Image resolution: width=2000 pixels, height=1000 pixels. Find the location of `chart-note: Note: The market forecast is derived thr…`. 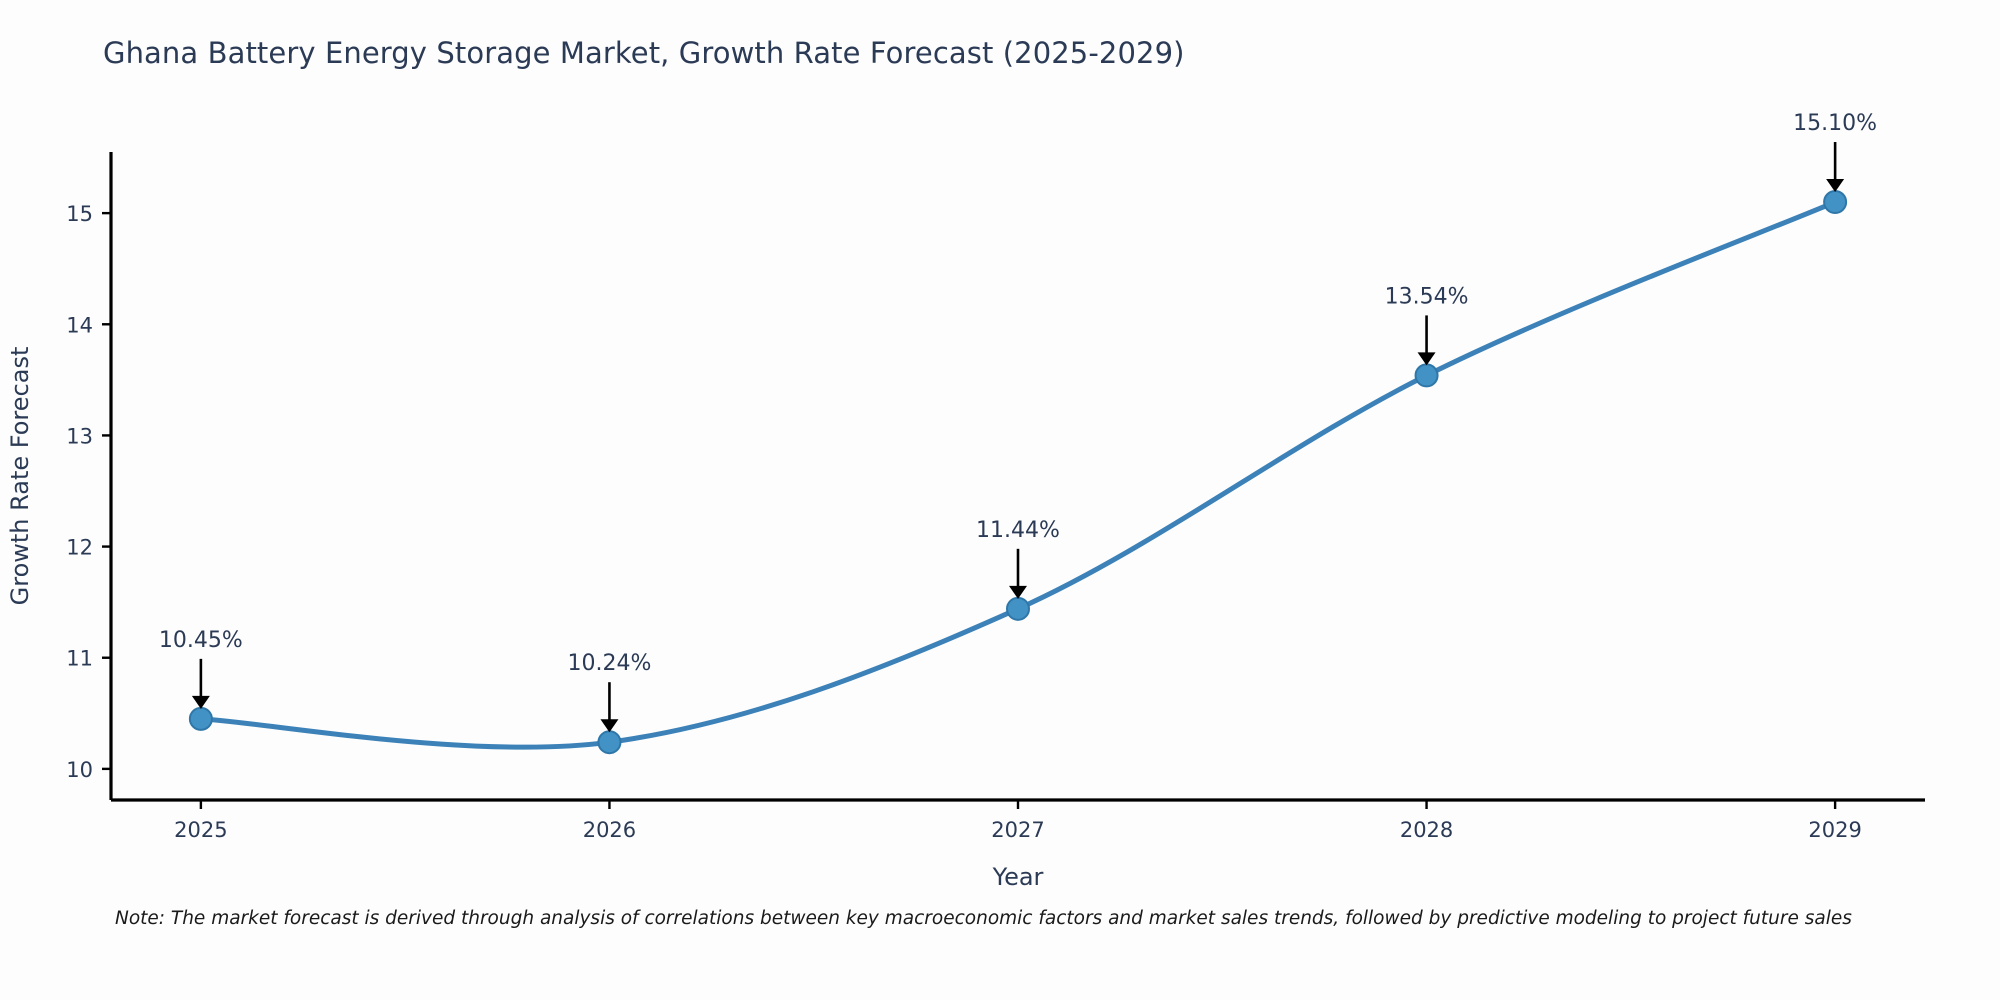

chart-note: Note: The market forecast is derived thr… is located at coordinates (983, 918).